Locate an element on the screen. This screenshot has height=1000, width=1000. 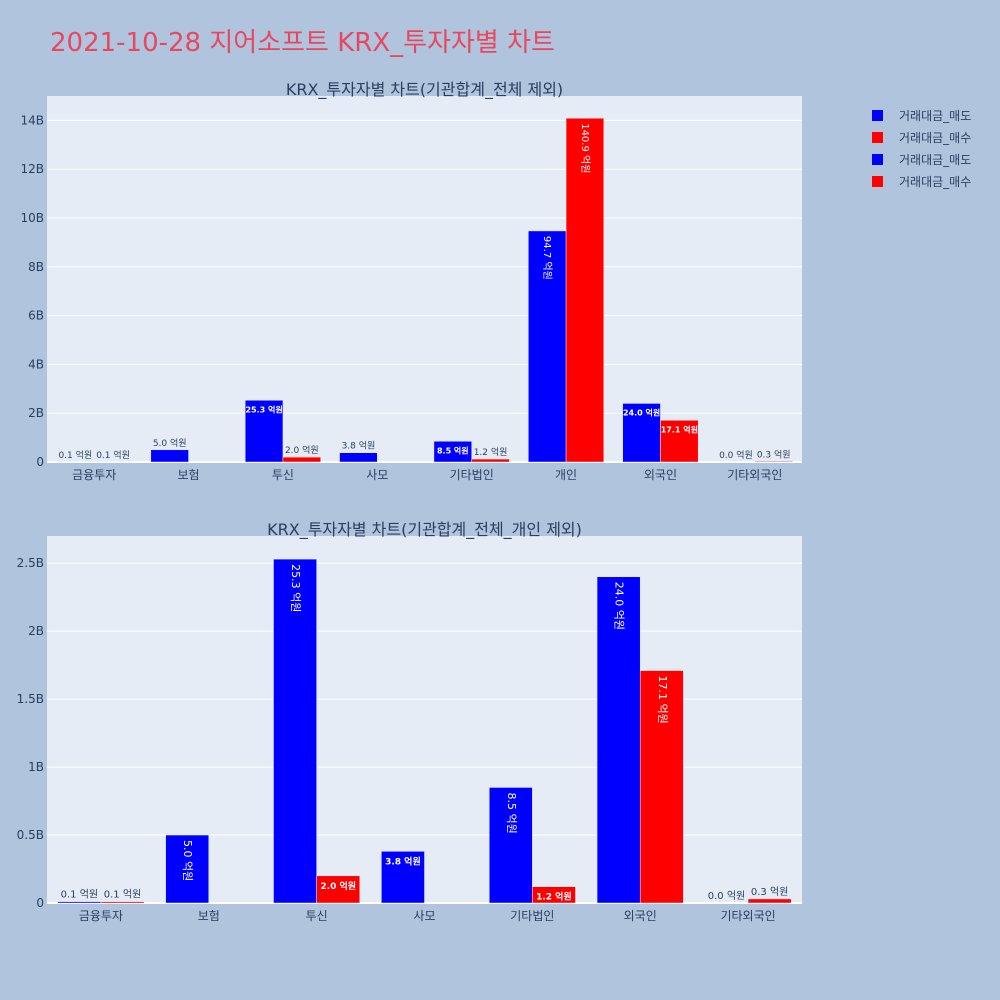
data-label: 94.7 억원 is located at coordinates (547, 258).